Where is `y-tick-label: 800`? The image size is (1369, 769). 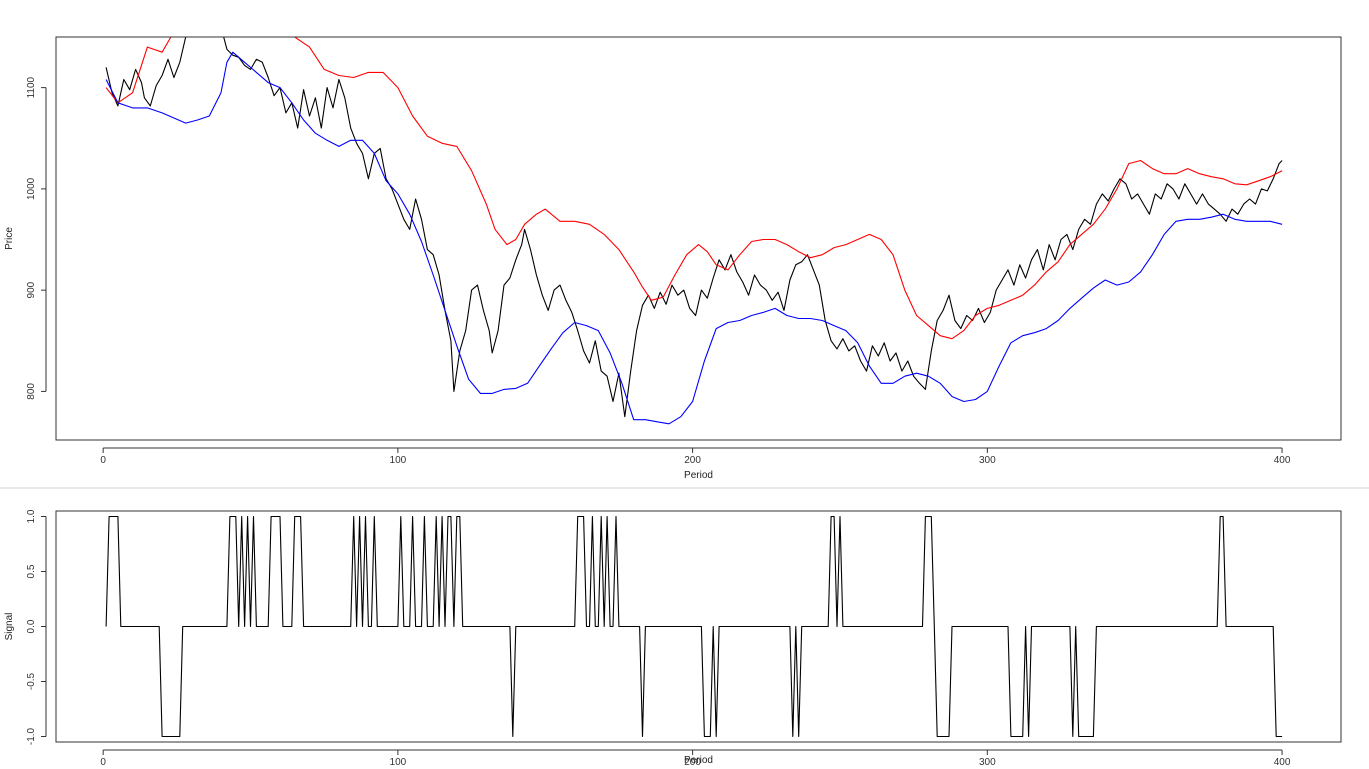
y-tick-label: 800 is located at coordinates (31, 391).